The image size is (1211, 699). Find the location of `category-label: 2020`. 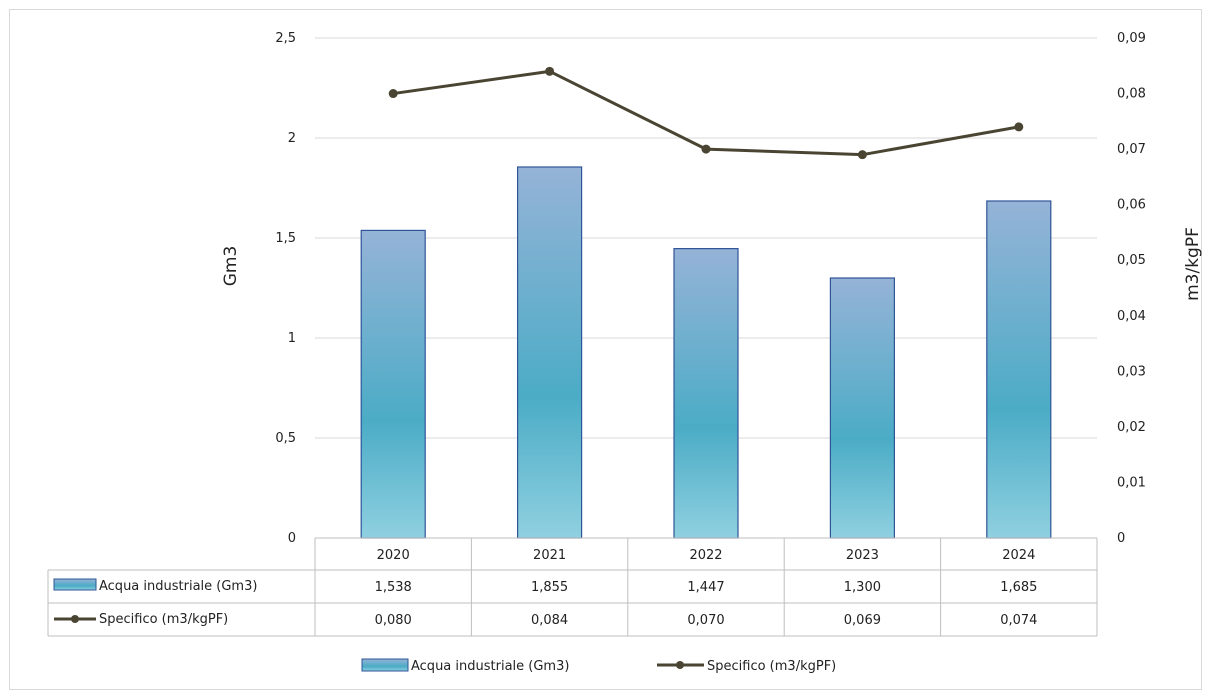

category-label: 2020 is located at coordinates (393, 555).